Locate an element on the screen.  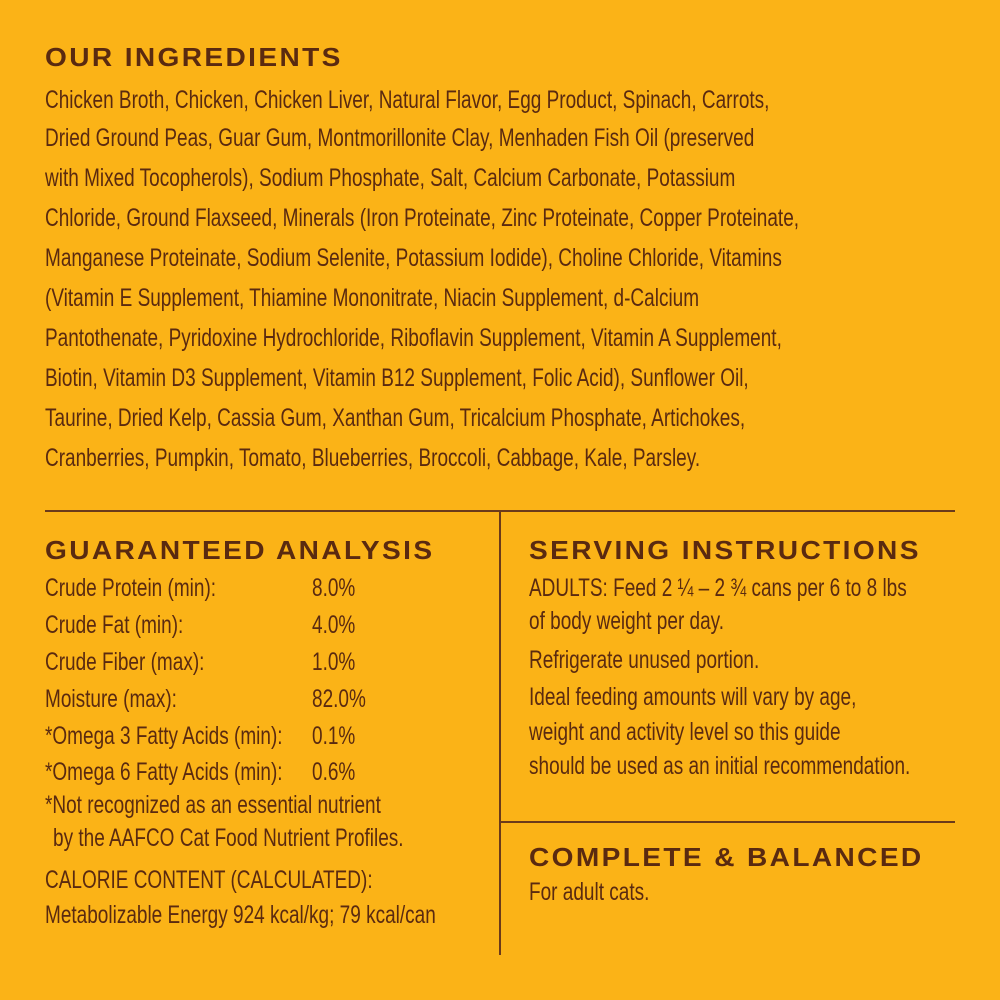
analysis-label: Moisture (max): is located at coordinates (111, 699).